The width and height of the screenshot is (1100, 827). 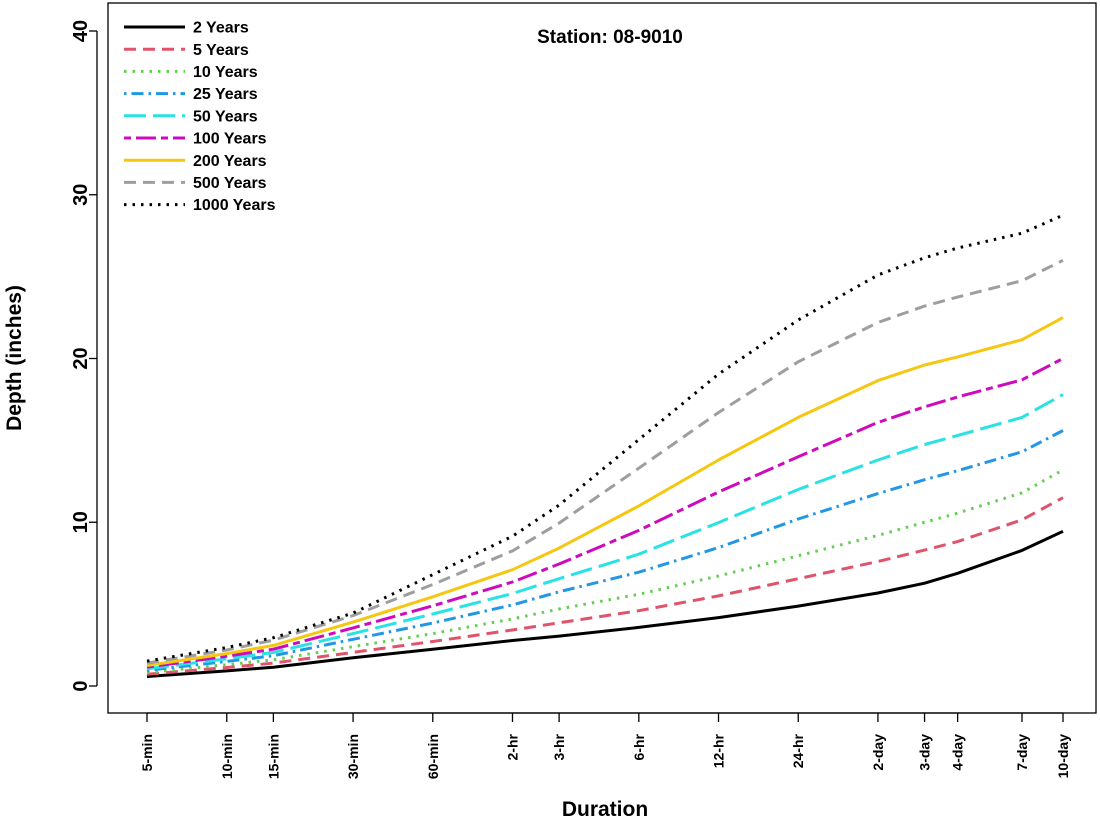 What do you see at coordinates (221, 50) in the screenshot?
I see `legend-label: 5 Years` at bounding box center [221, 50].